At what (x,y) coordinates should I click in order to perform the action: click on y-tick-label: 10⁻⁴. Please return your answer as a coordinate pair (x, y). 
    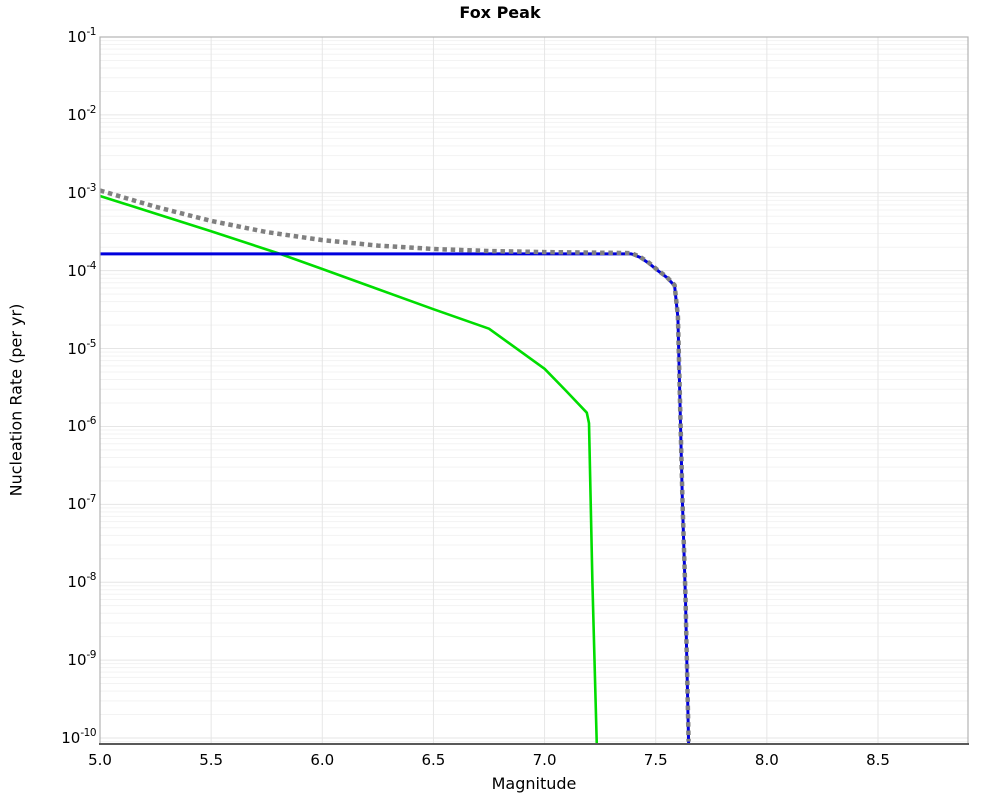
    Looking at the image, I should click on (81, 269).